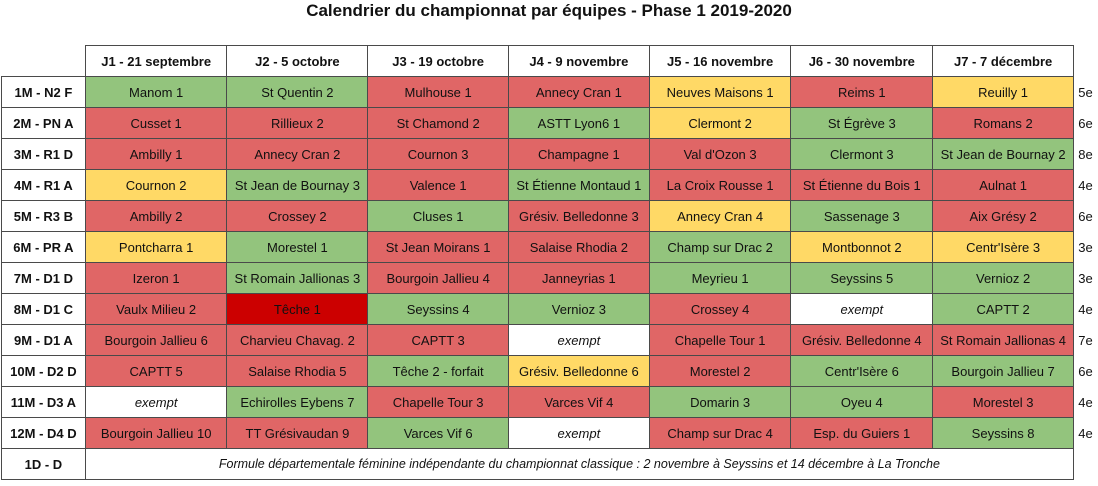  Describe the element at coordinates (438, 247) in the screenshot. I see `match-cell: St Jean Moirans 1` at that location.